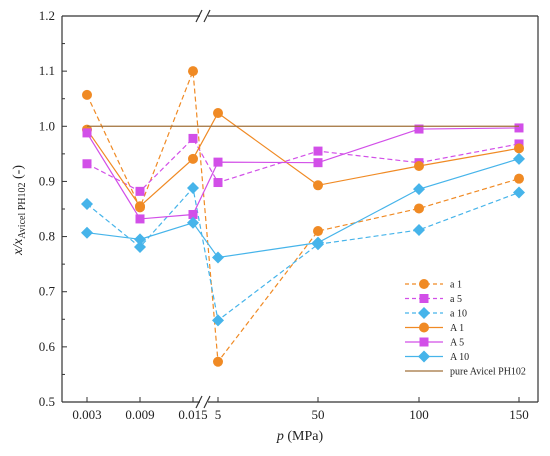  Describe the element at coordinates (47, 291) in the screenshot. I see `y-tick-label: 0.7` at that location.